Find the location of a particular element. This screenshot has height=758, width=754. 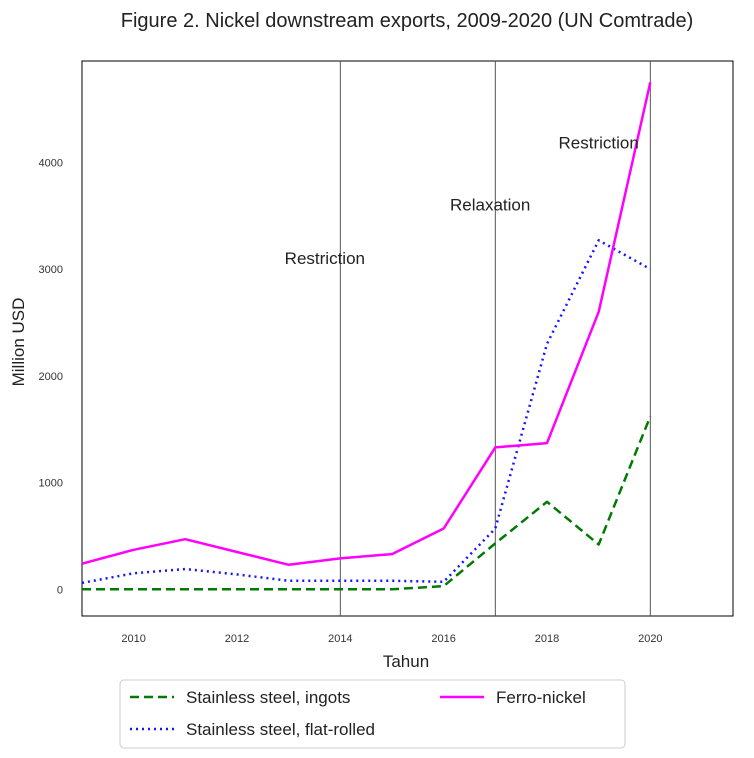

y-axis-label: Million USD is located at coordinates (18, 342).